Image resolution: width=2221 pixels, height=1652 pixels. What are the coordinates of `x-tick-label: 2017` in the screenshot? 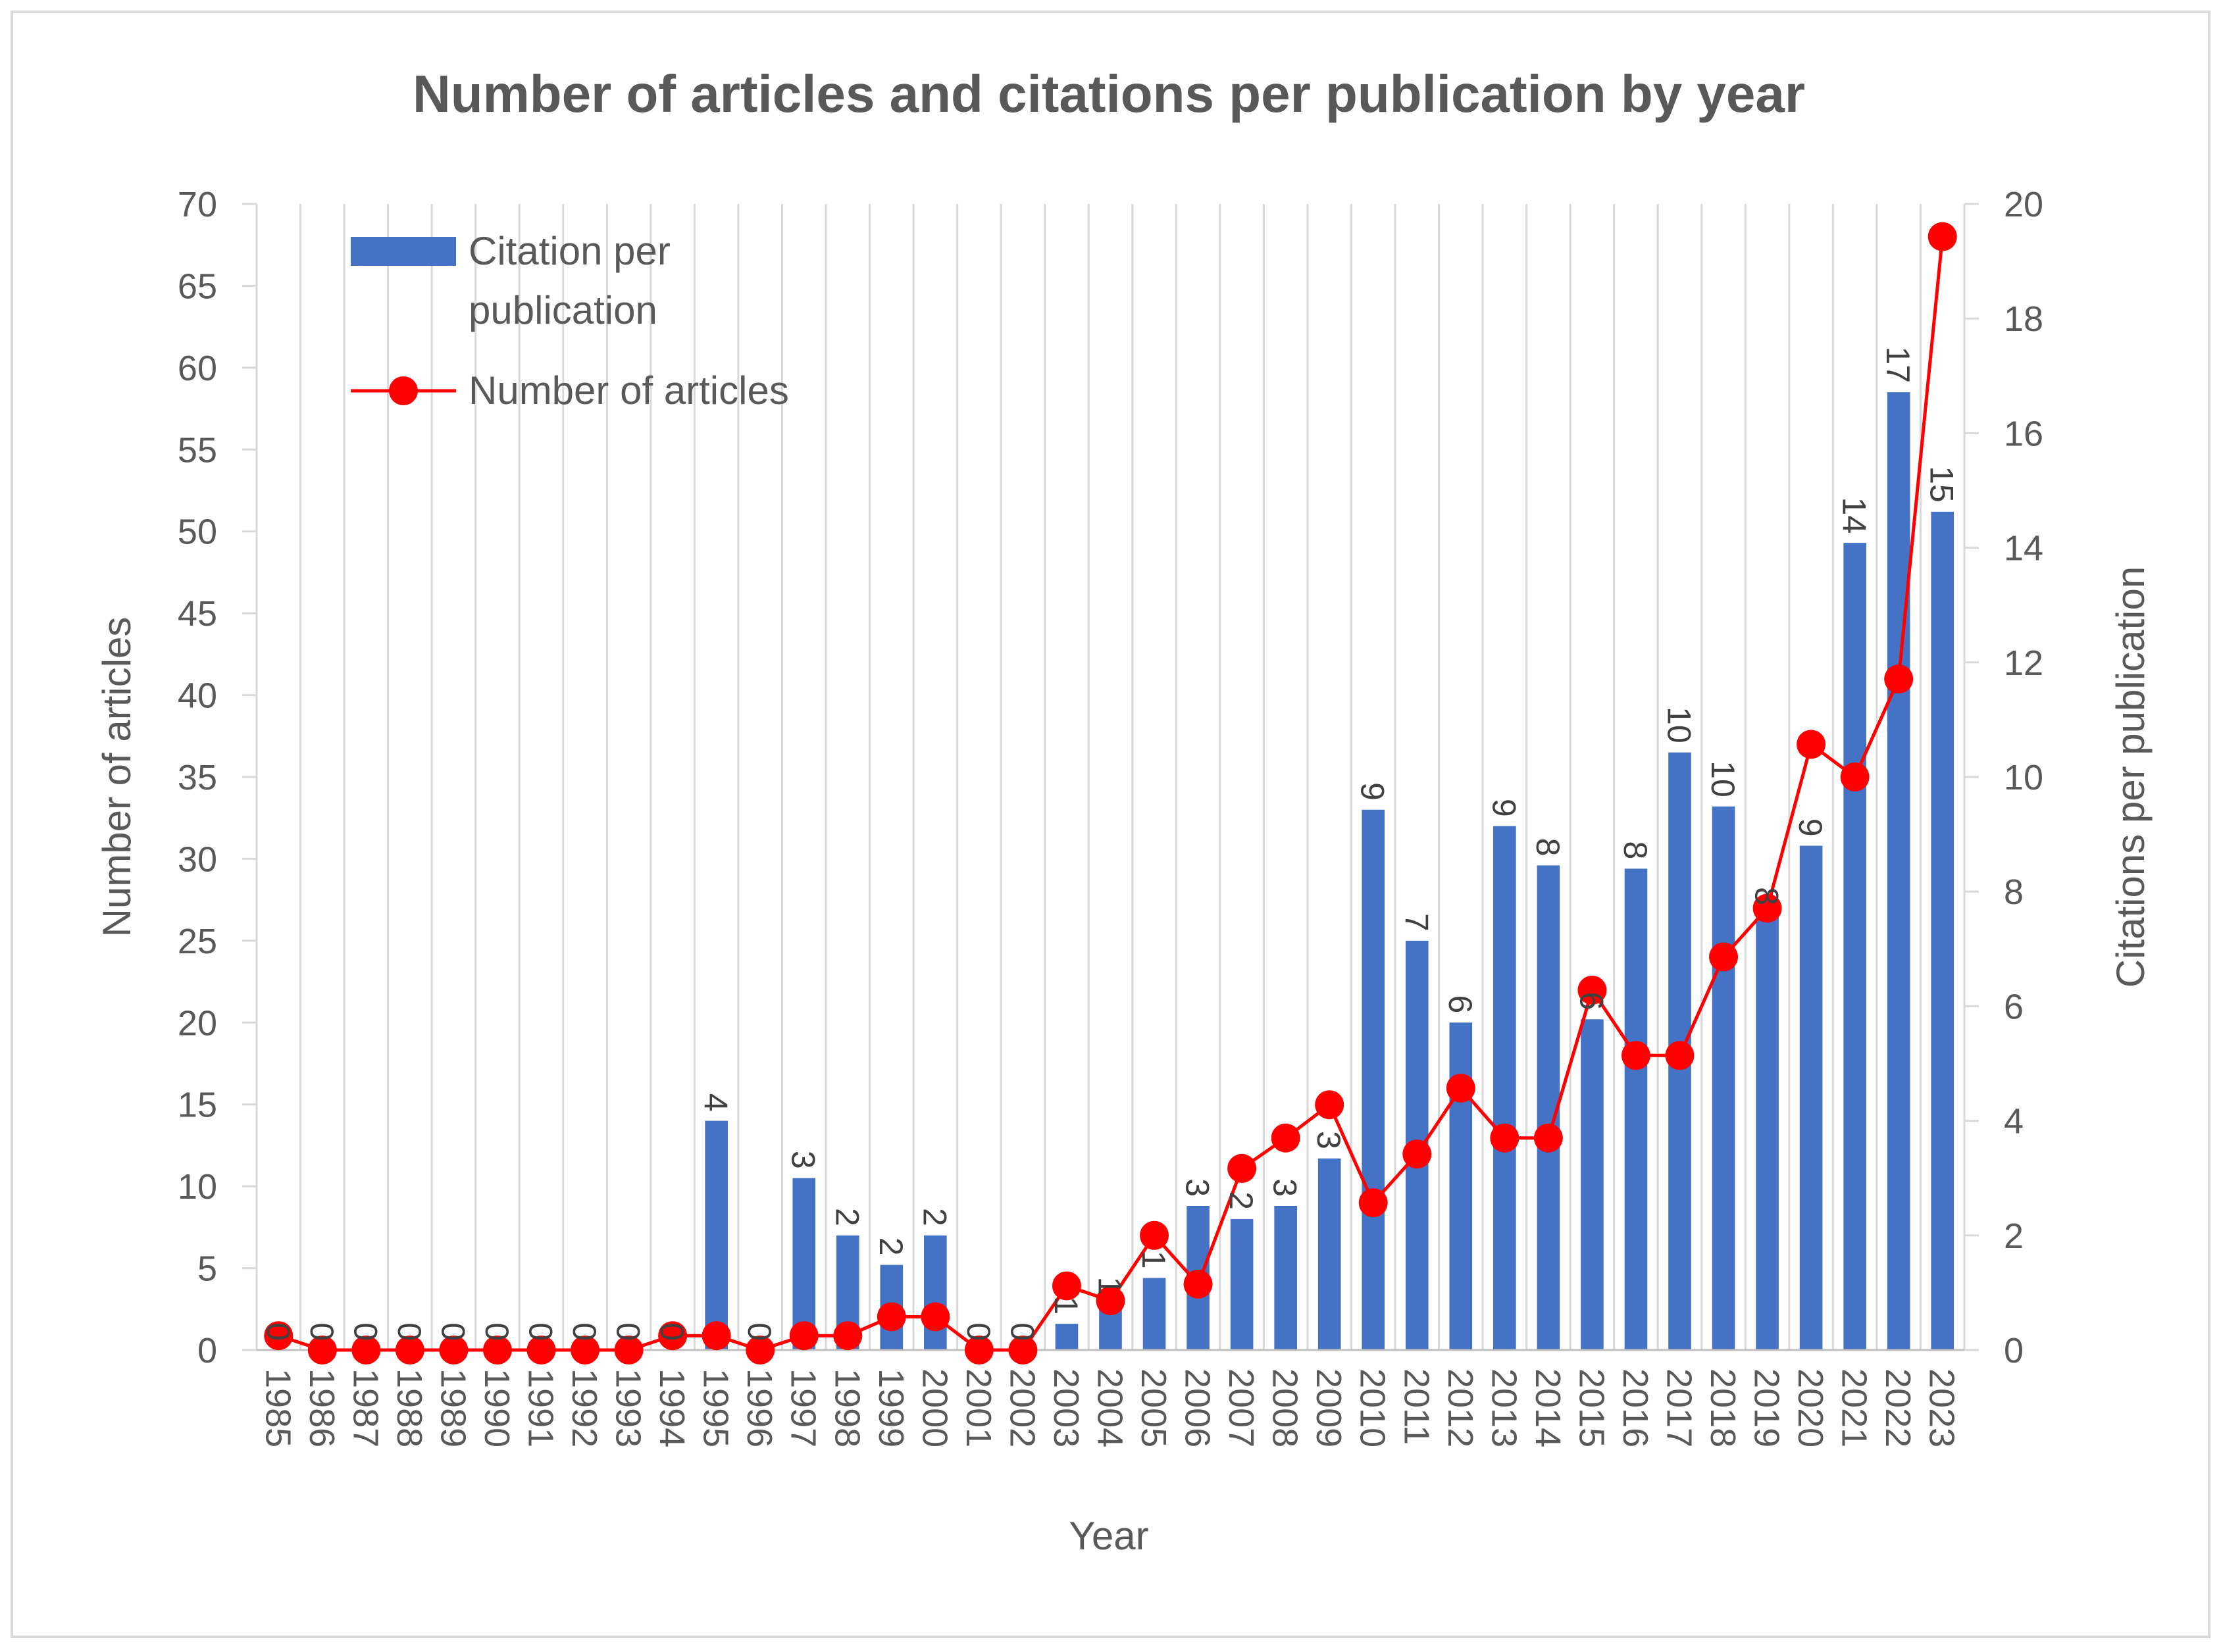 It's located at (1679, 1407).